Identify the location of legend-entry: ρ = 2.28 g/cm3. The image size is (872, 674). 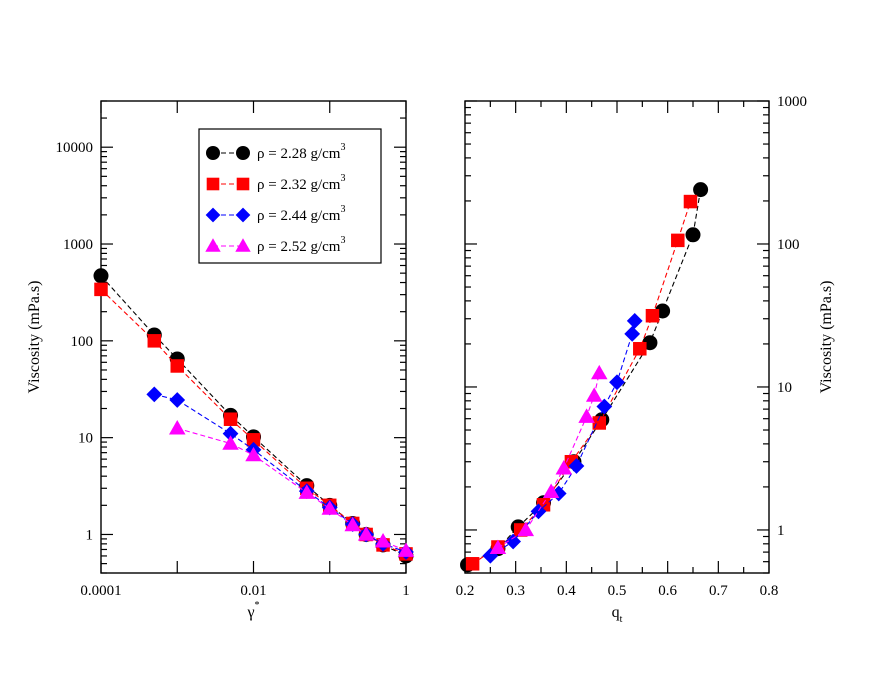
(275, 152).